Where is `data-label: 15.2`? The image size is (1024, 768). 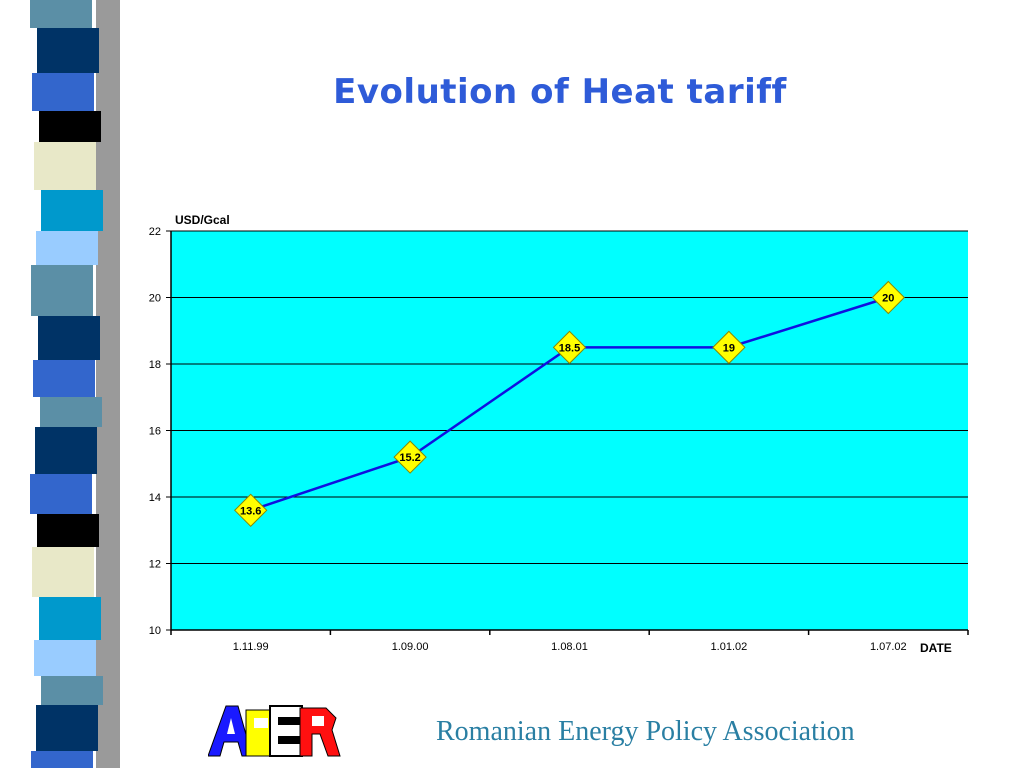 data-label: 15.2 is located at coordinates (409, 458).